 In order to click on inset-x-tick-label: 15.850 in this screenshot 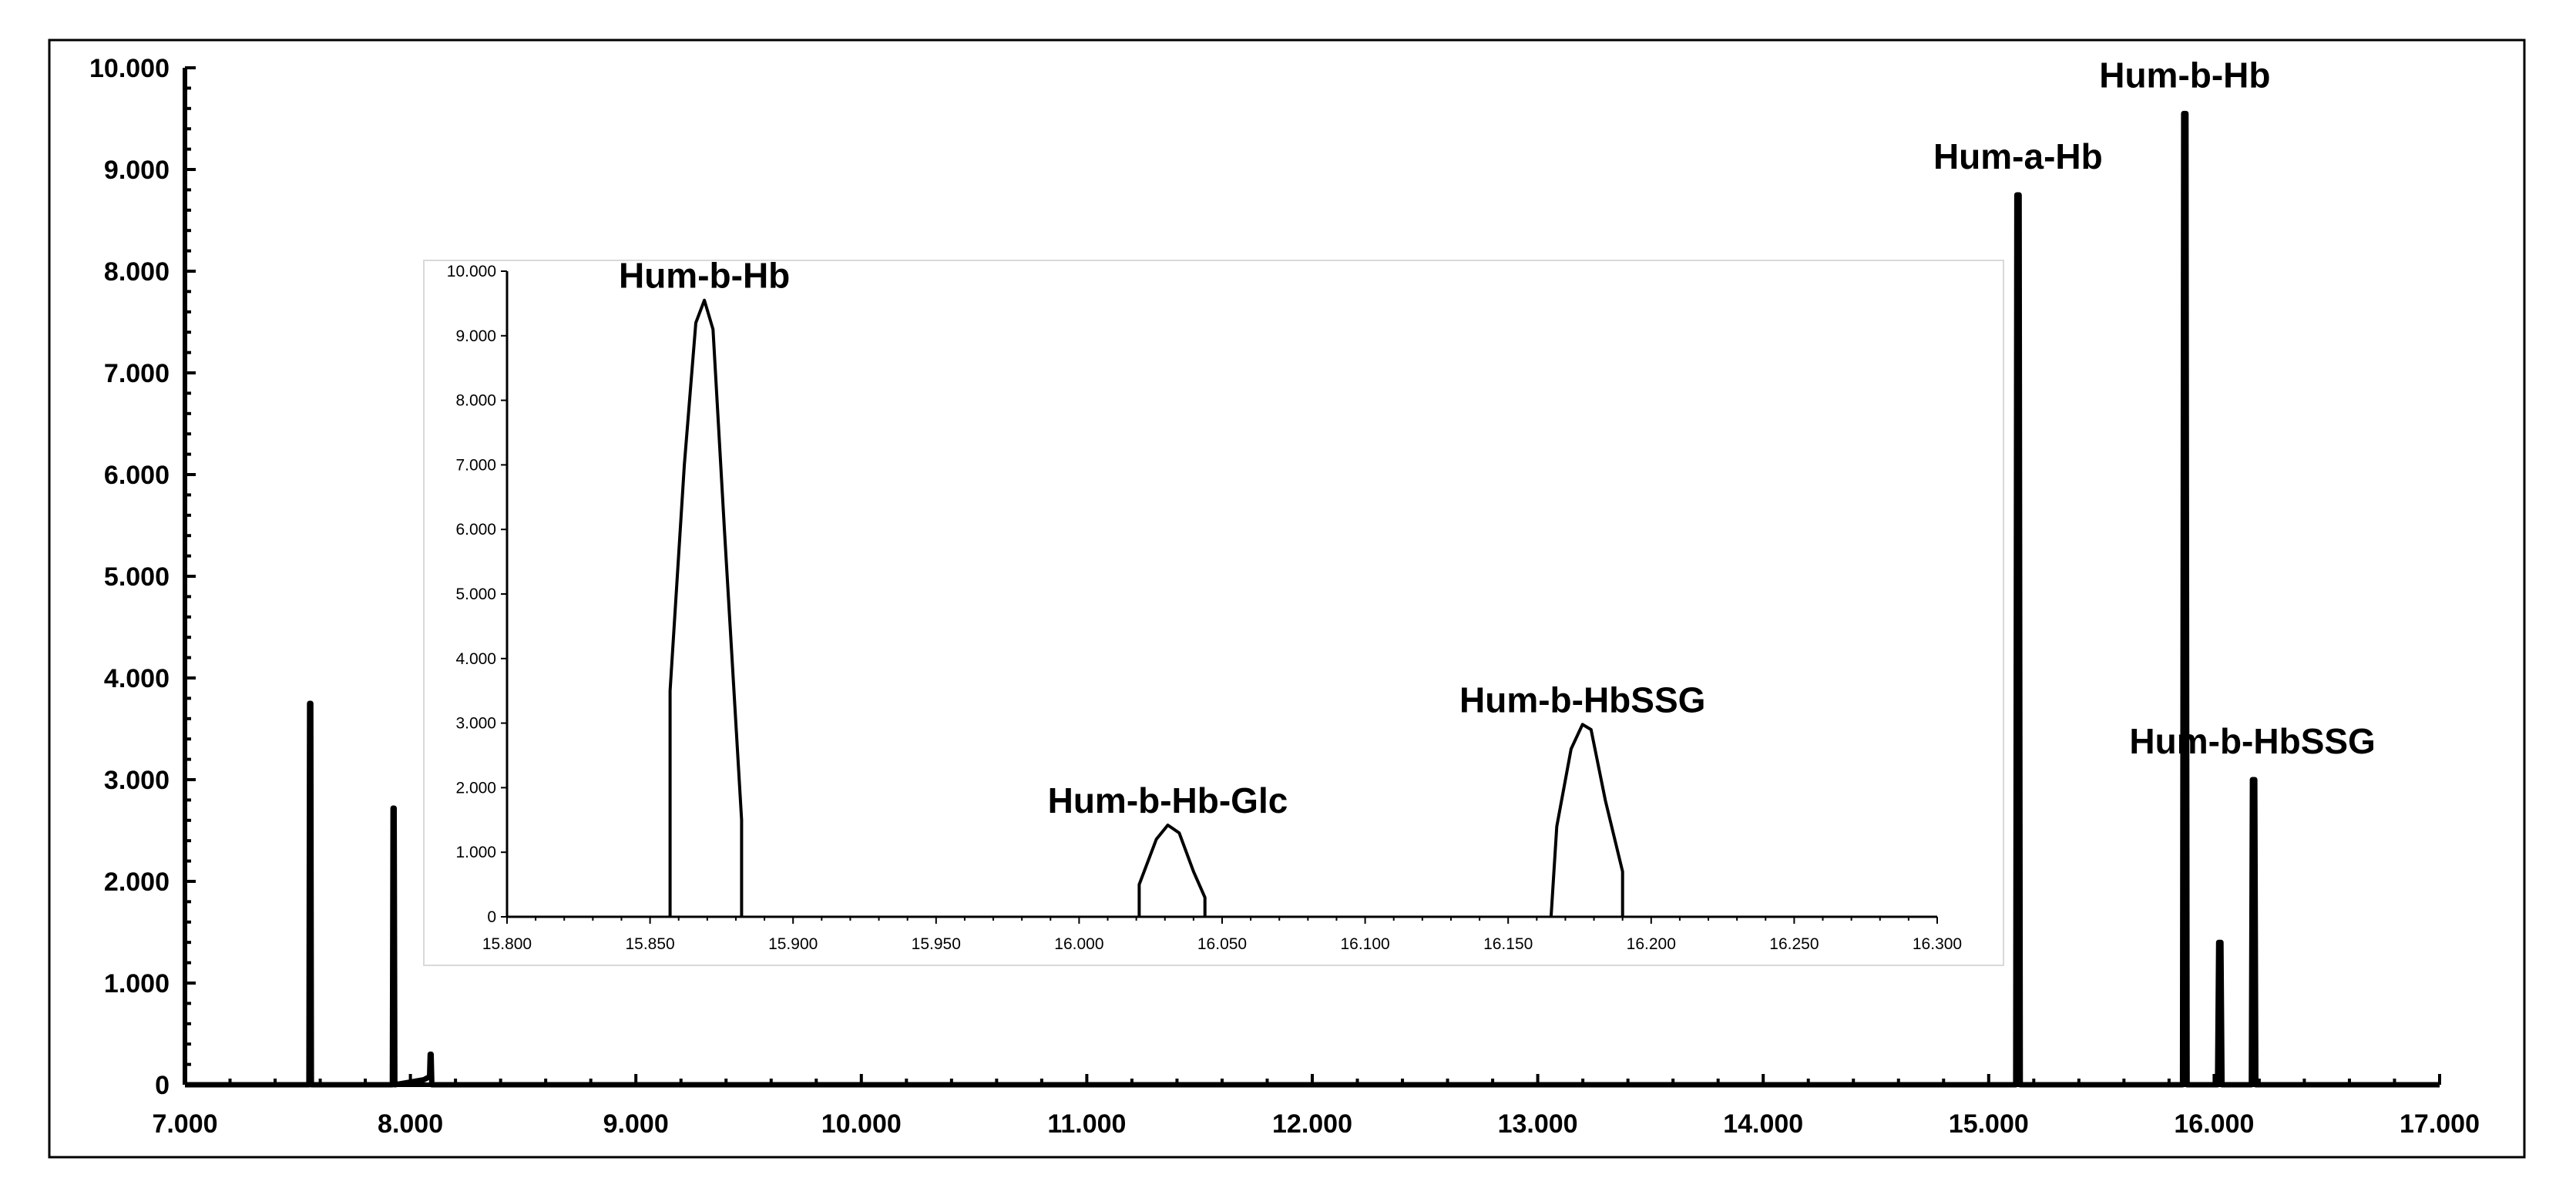, I will do `click(649, 944)`.